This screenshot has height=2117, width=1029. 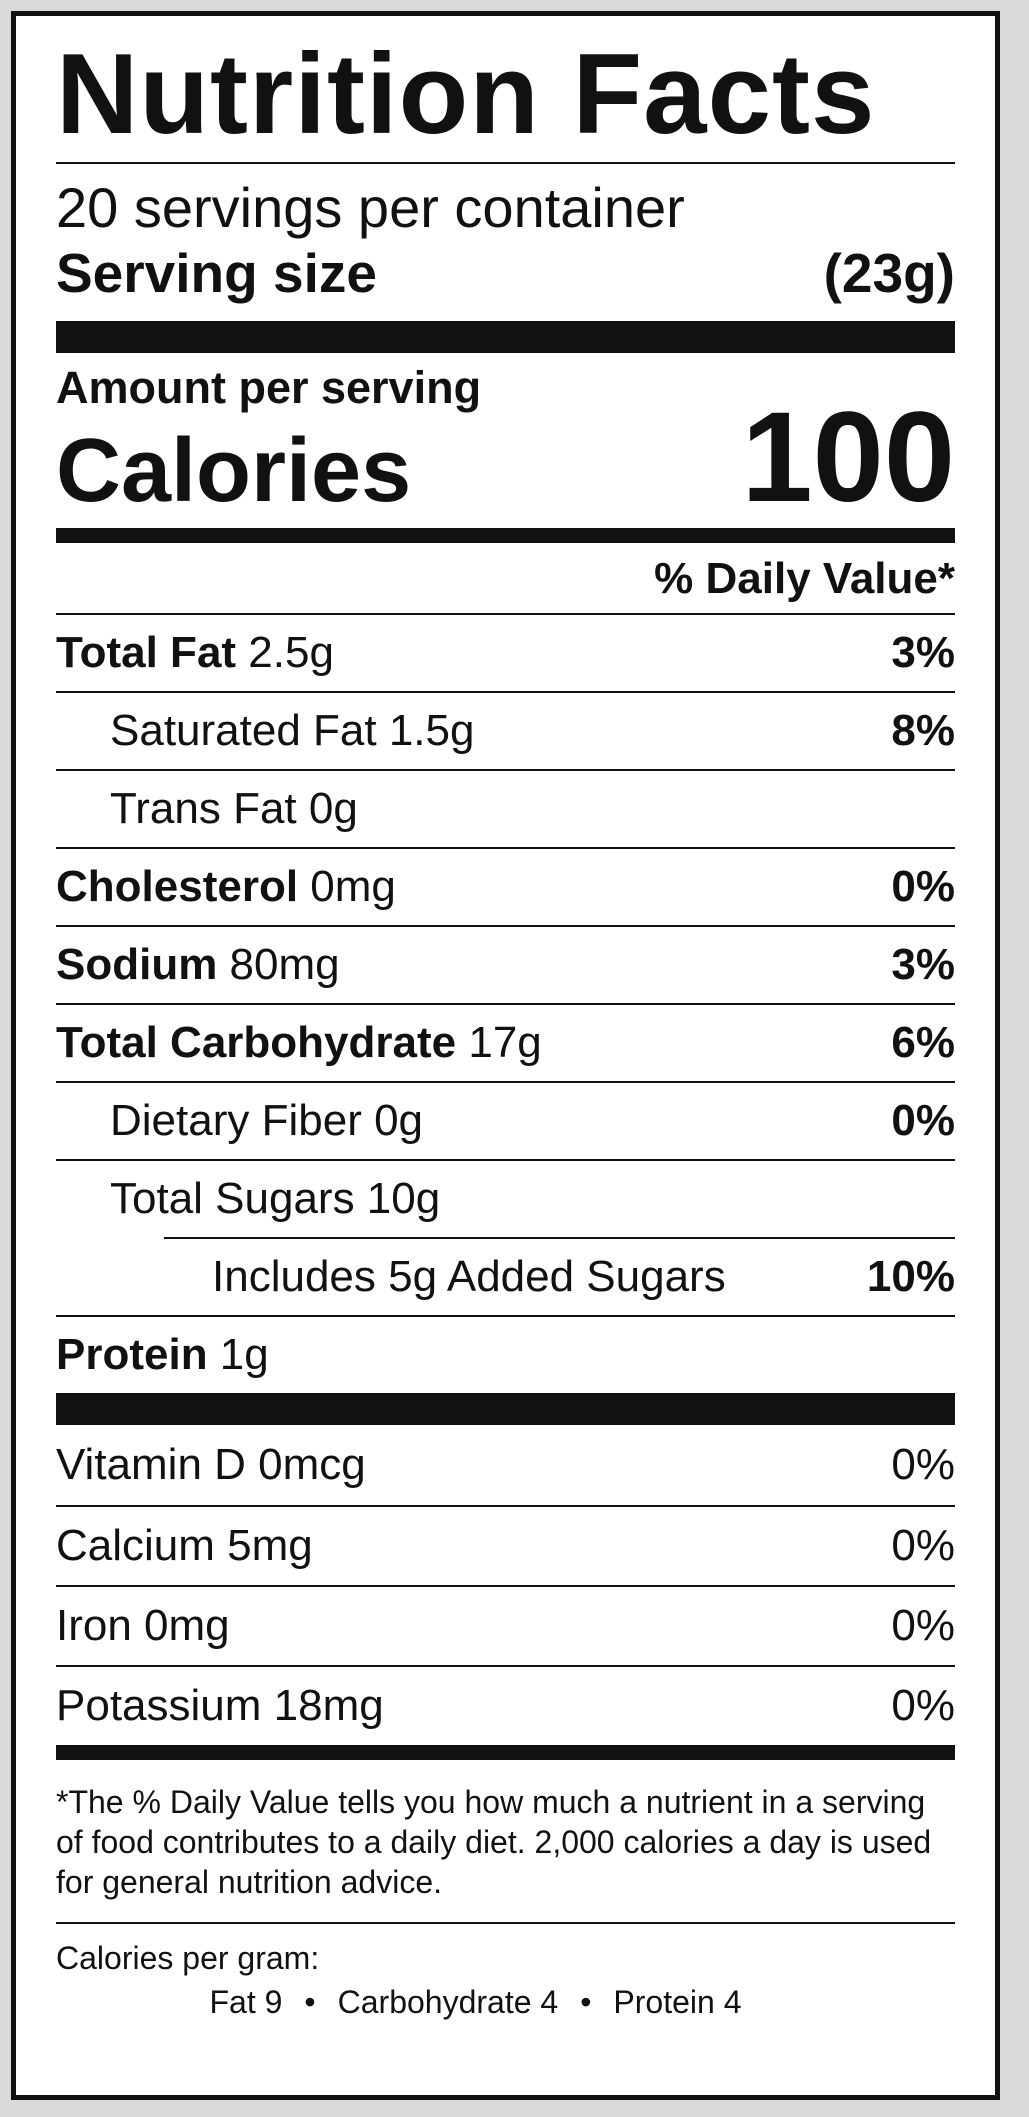 I want to click on calories-per-gram-values: Fat 9 • Carbohydrate 4 • Protein 4, so click(x=505, y=2002).